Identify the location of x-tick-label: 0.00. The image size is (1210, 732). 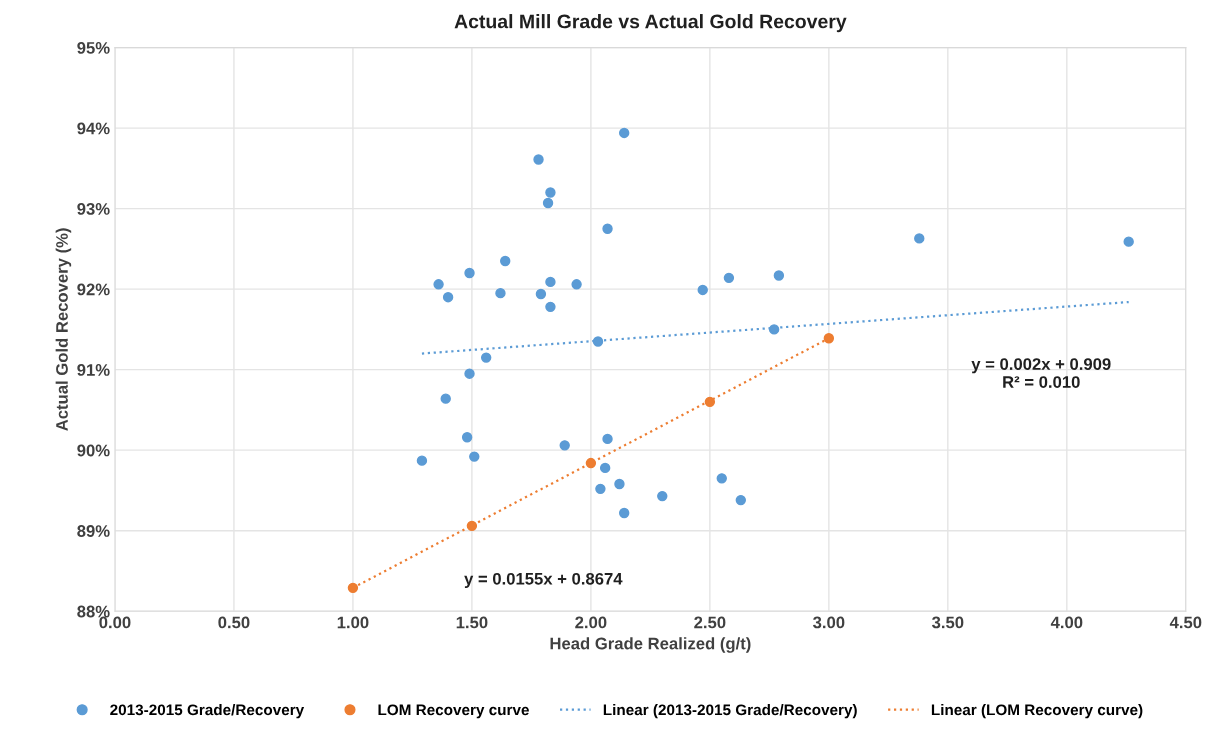
(115, 622).